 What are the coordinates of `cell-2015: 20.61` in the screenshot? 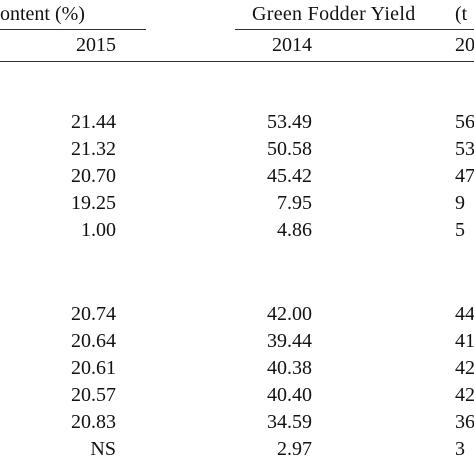 It's located at (93, 368).